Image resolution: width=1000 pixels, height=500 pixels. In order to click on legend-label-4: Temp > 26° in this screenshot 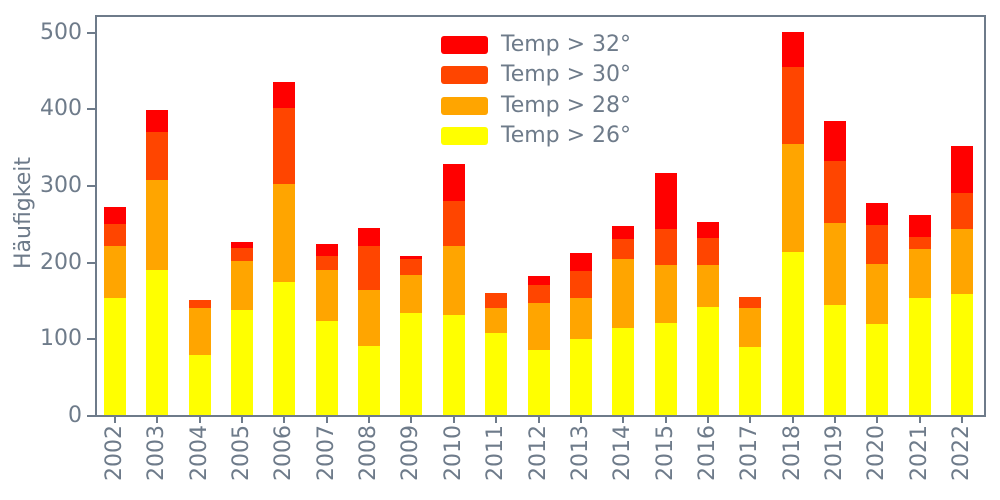, I will do `click(566, 135)`.